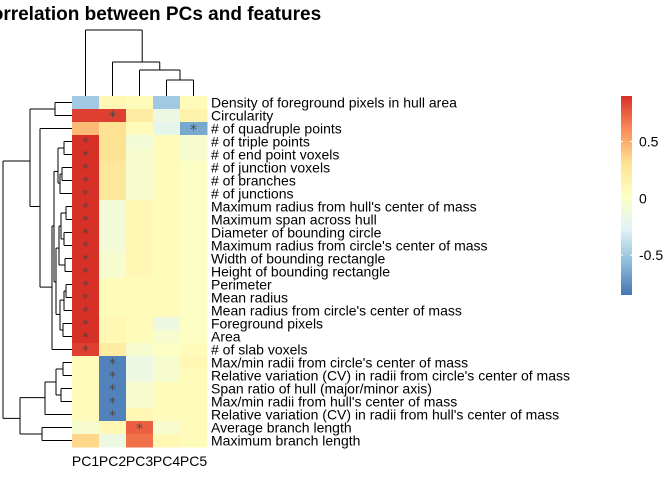  Describe the element at coordinates (193, 461) in the screenshot. I see `column-label: PC5` at that location.